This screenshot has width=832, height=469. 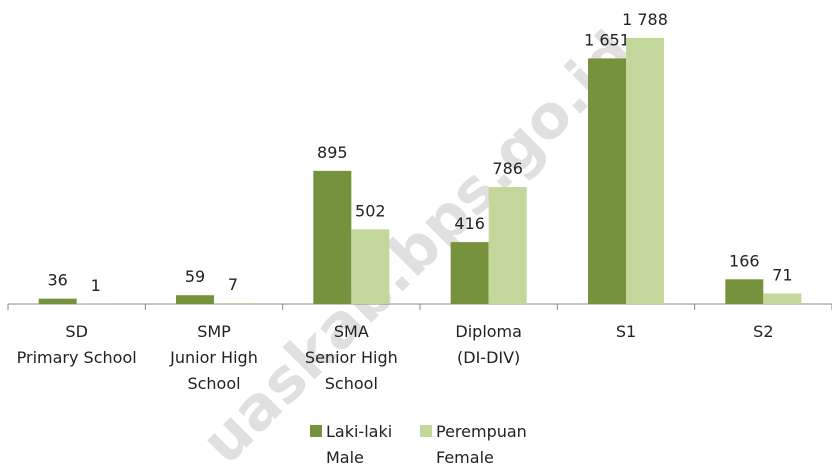 What do you see at coordinates (213, 357) in the screenshot?
I see `x-tick-label: SMP Junior High School` at bounding box center [213, 357].